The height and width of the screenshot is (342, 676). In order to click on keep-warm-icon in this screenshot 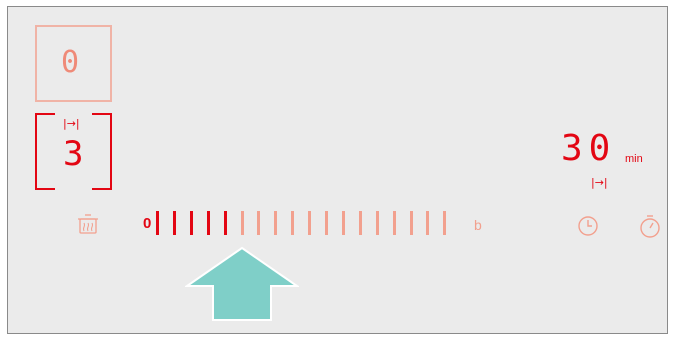, I will do `click(88, 223)`.